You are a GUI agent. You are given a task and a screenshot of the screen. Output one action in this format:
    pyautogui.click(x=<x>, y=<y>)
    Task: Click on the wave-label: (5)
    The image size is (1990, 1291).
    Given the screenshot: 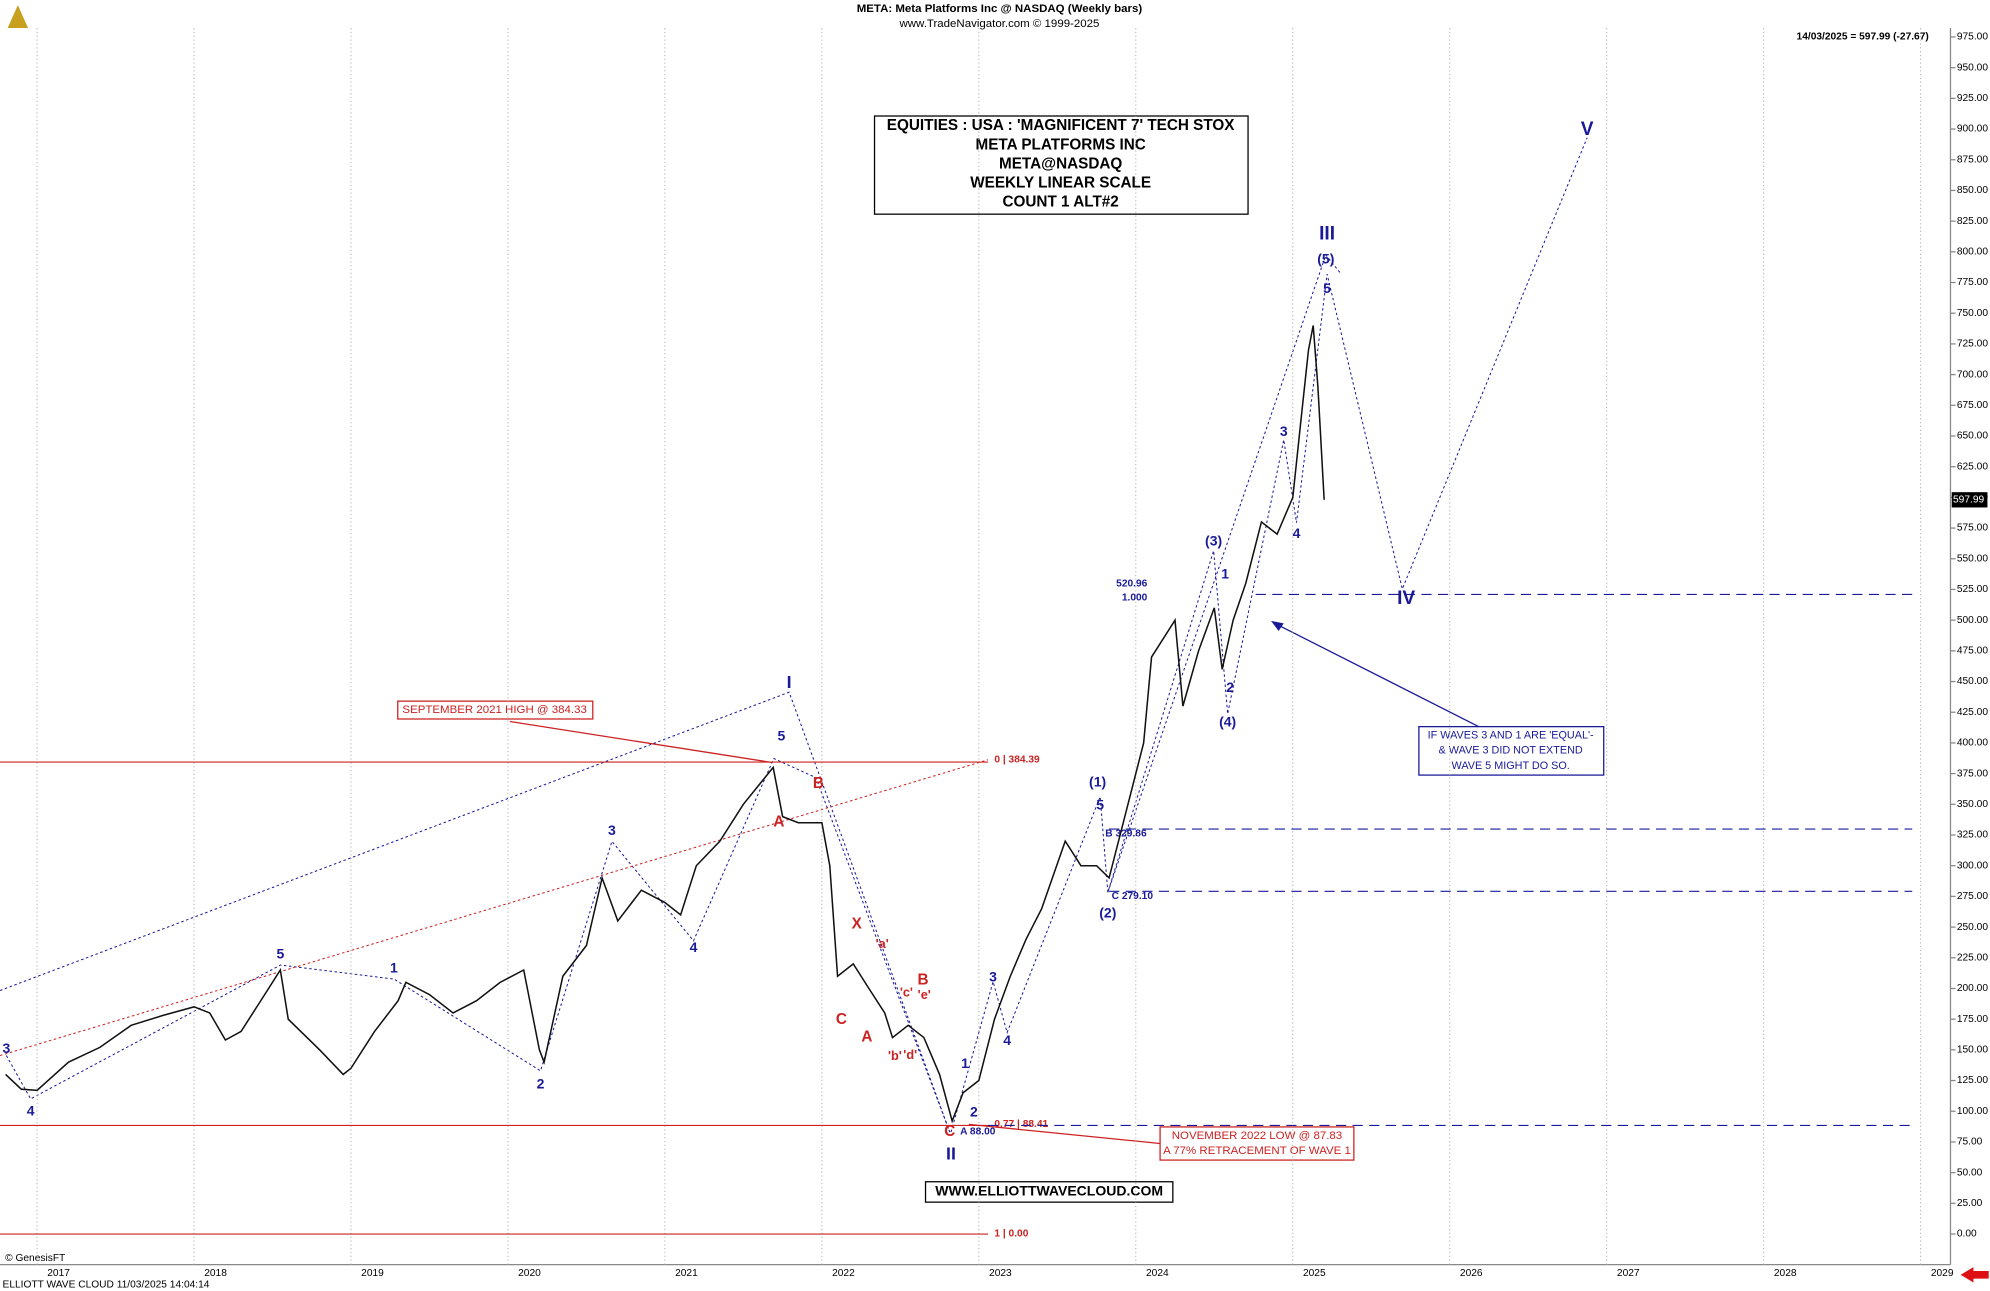 What is the action you would take?
    pyautogui.click(x=1325, y=259)
    